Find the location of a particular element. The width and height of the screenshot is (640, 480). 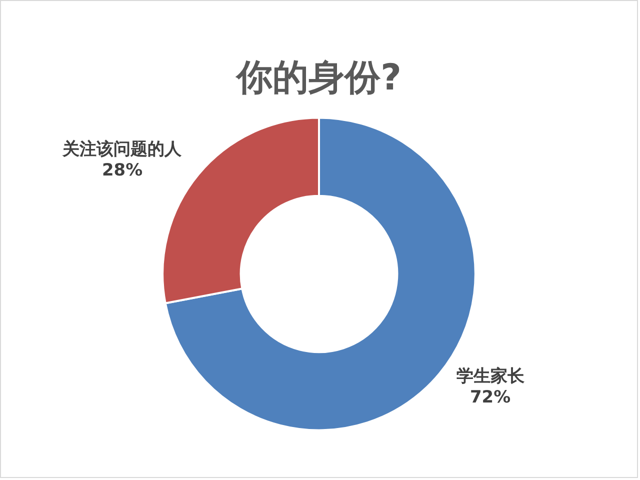

slice-label: 学生家长 is located at coordinates (491, 375).